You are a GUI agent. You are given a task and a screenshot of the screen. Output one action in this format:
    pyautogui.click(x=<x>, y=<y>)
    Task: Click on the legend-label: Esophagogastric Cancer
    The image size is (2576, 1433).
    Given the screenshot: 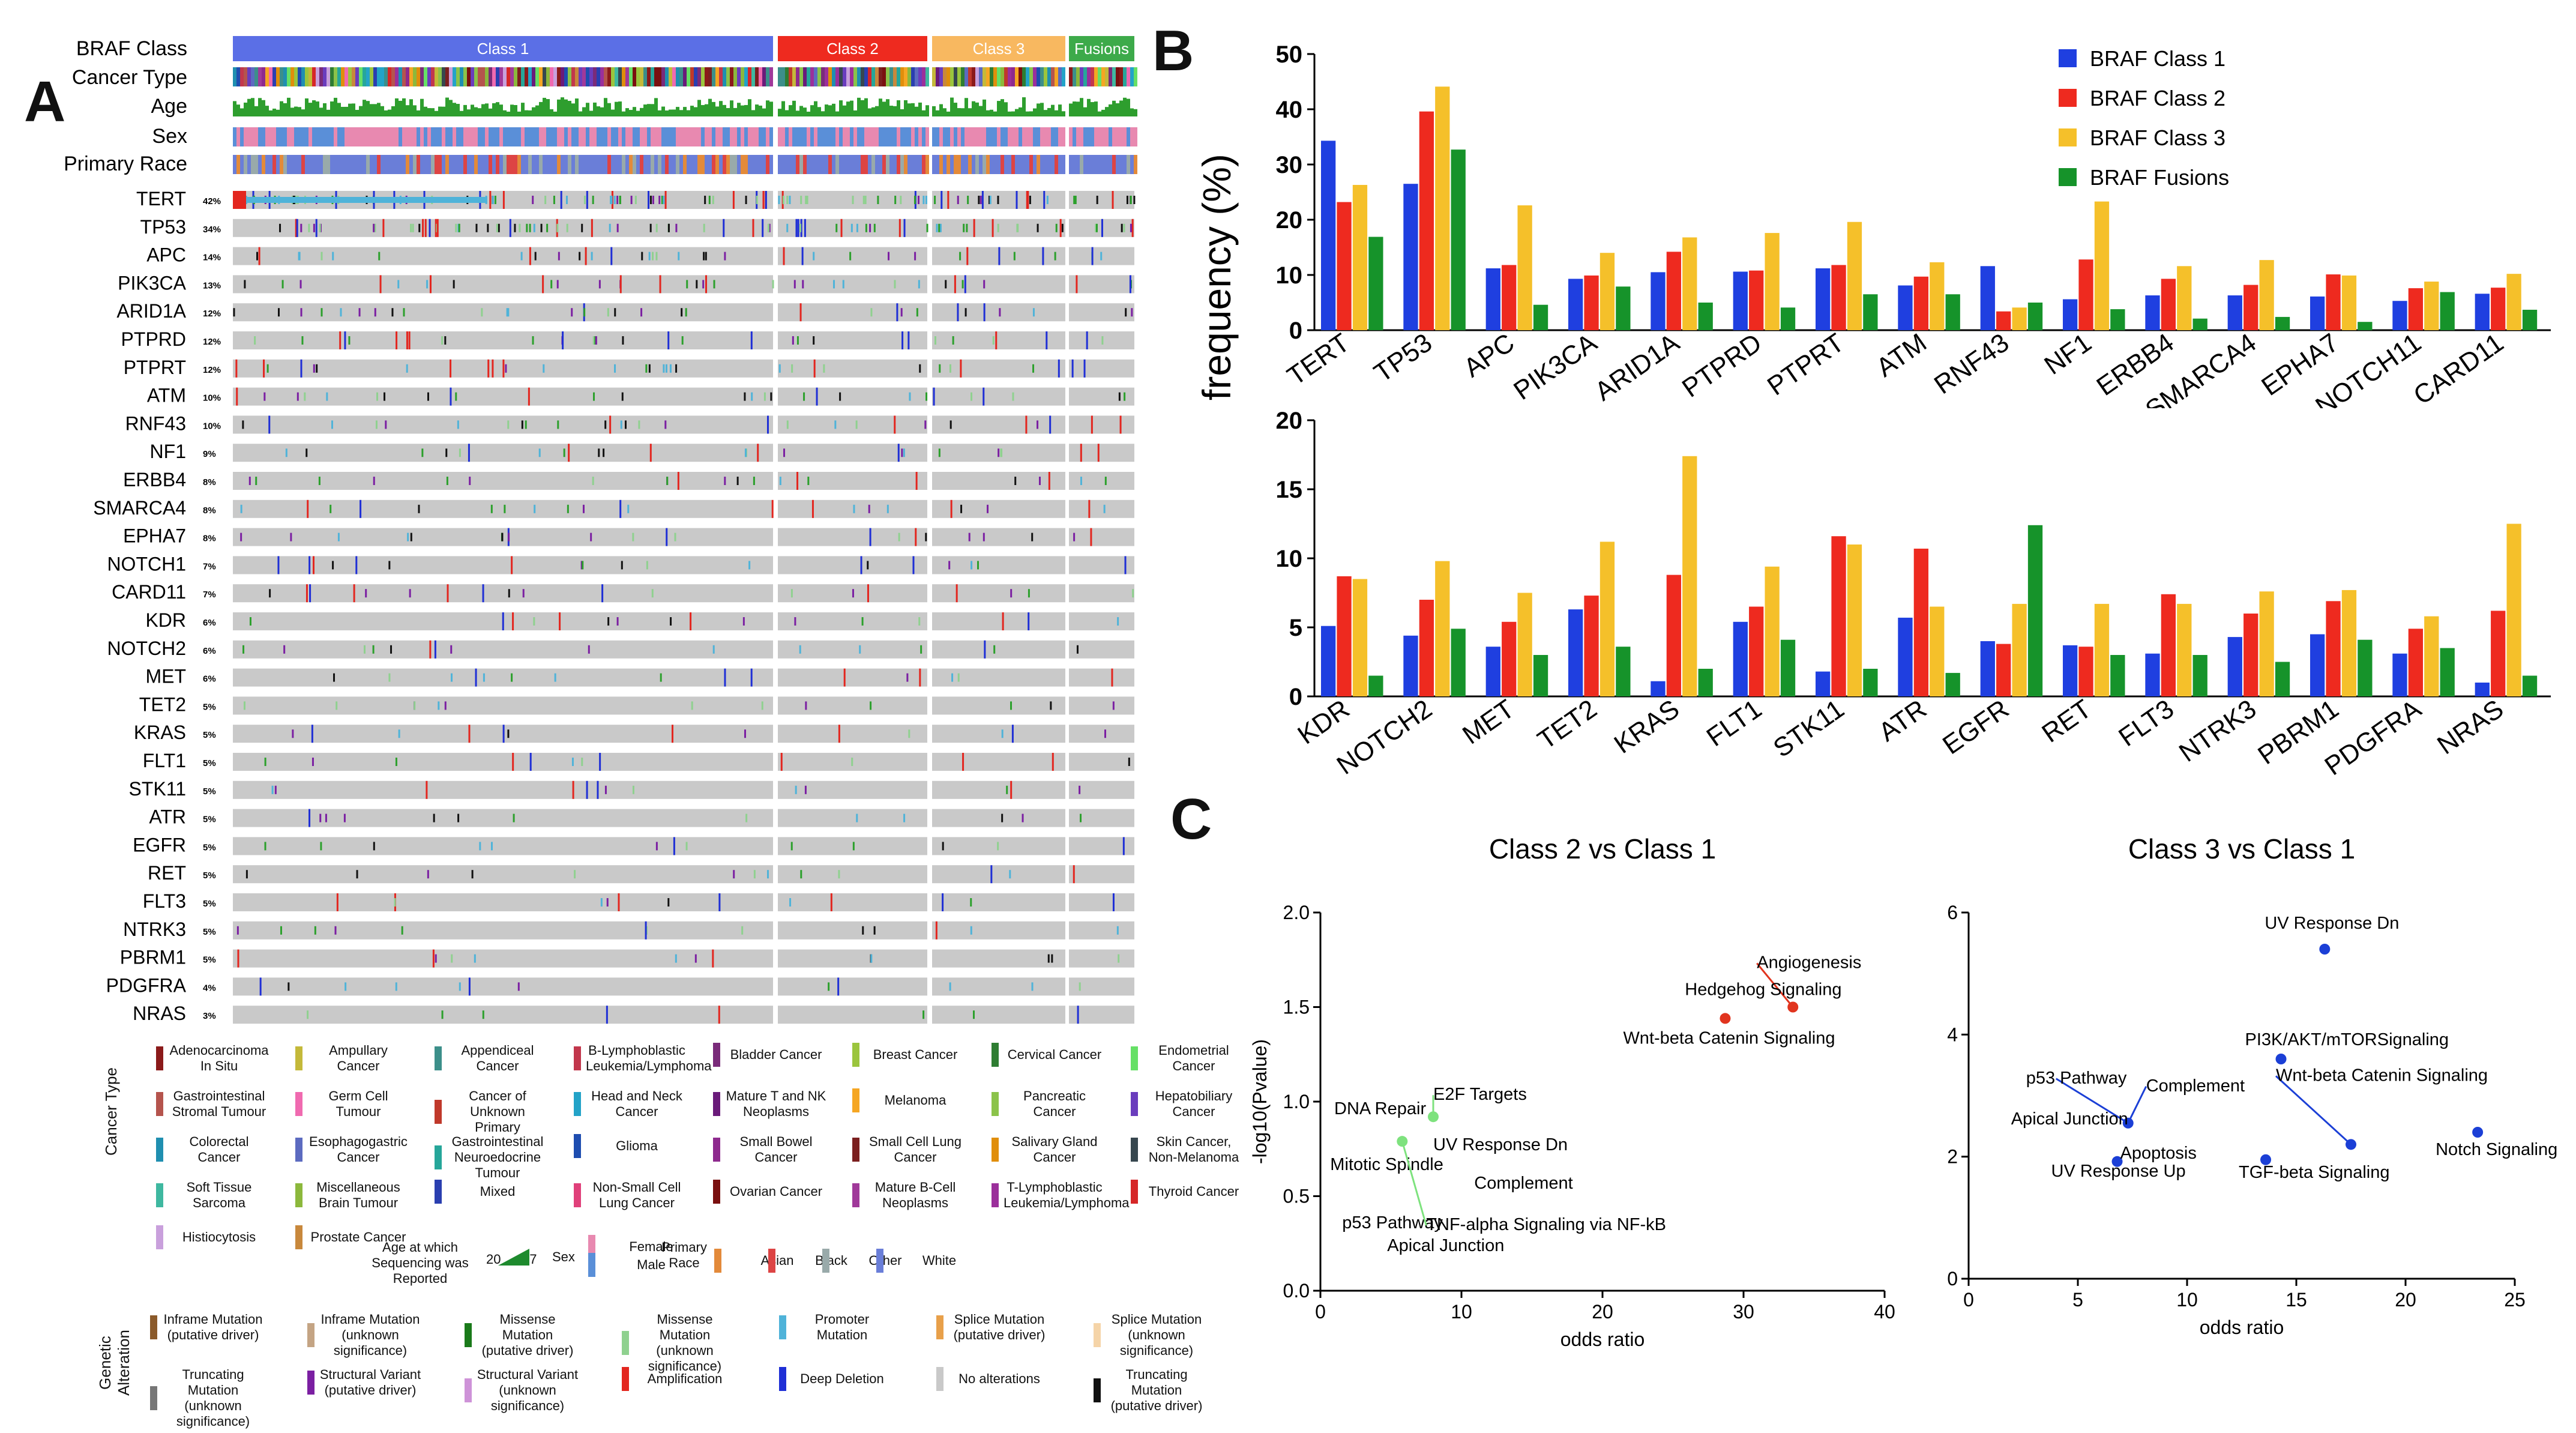 What is the action you would take?
    pyautogui.click(x=358, y=1149)
    